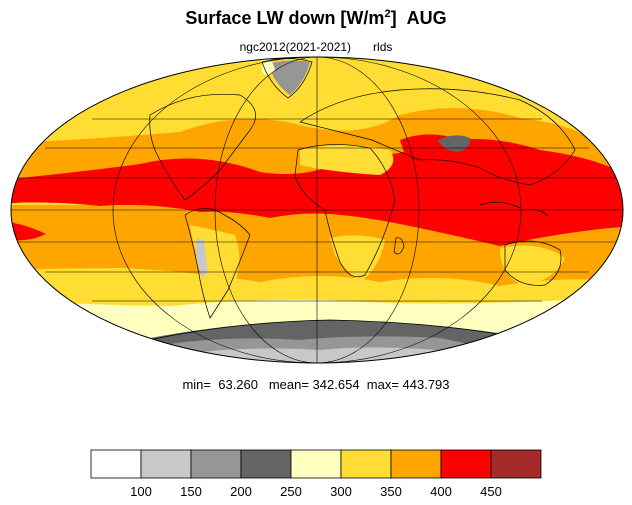  I want to click on coast-eurasia, so click(437, 137).